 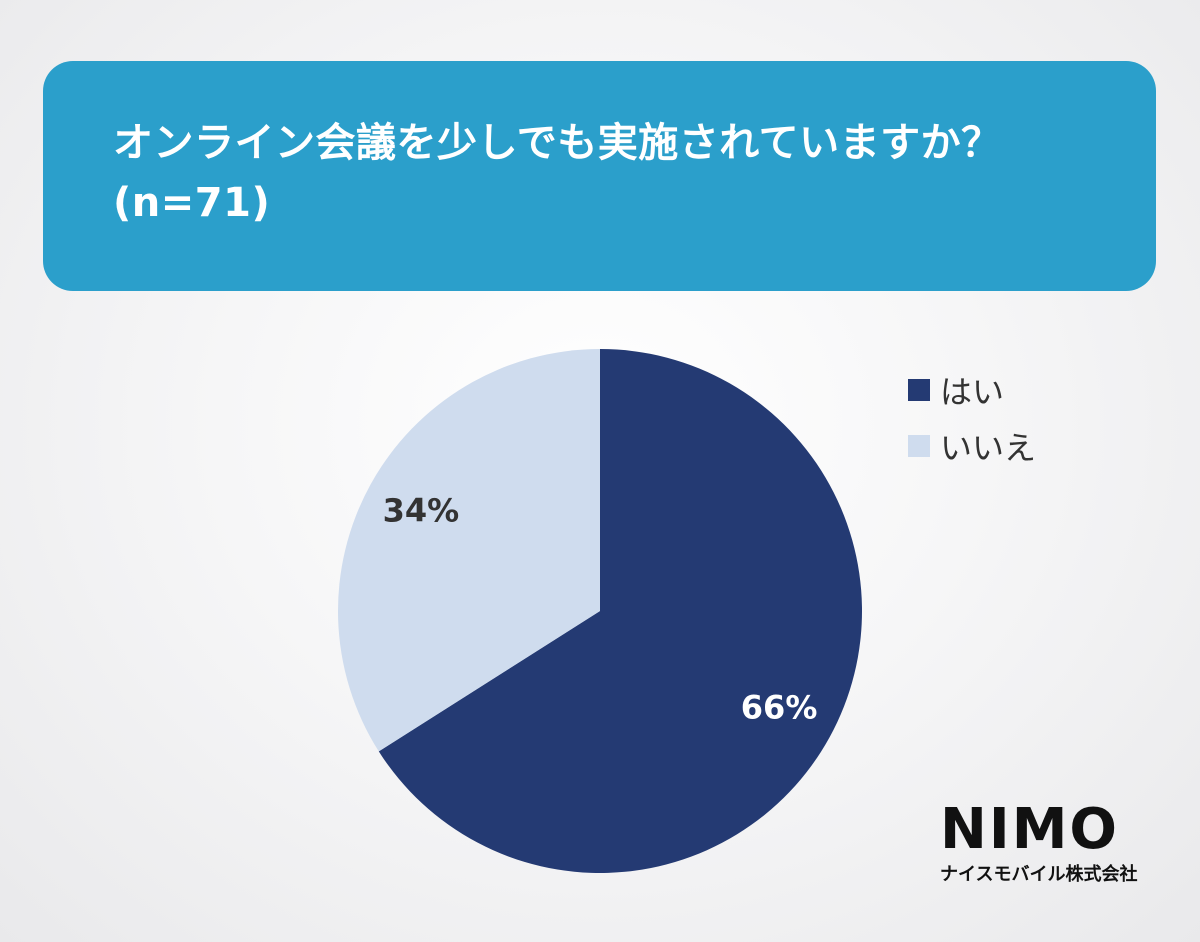 I want to click on legend-item-yes: はい, so click(x=972, y=390).